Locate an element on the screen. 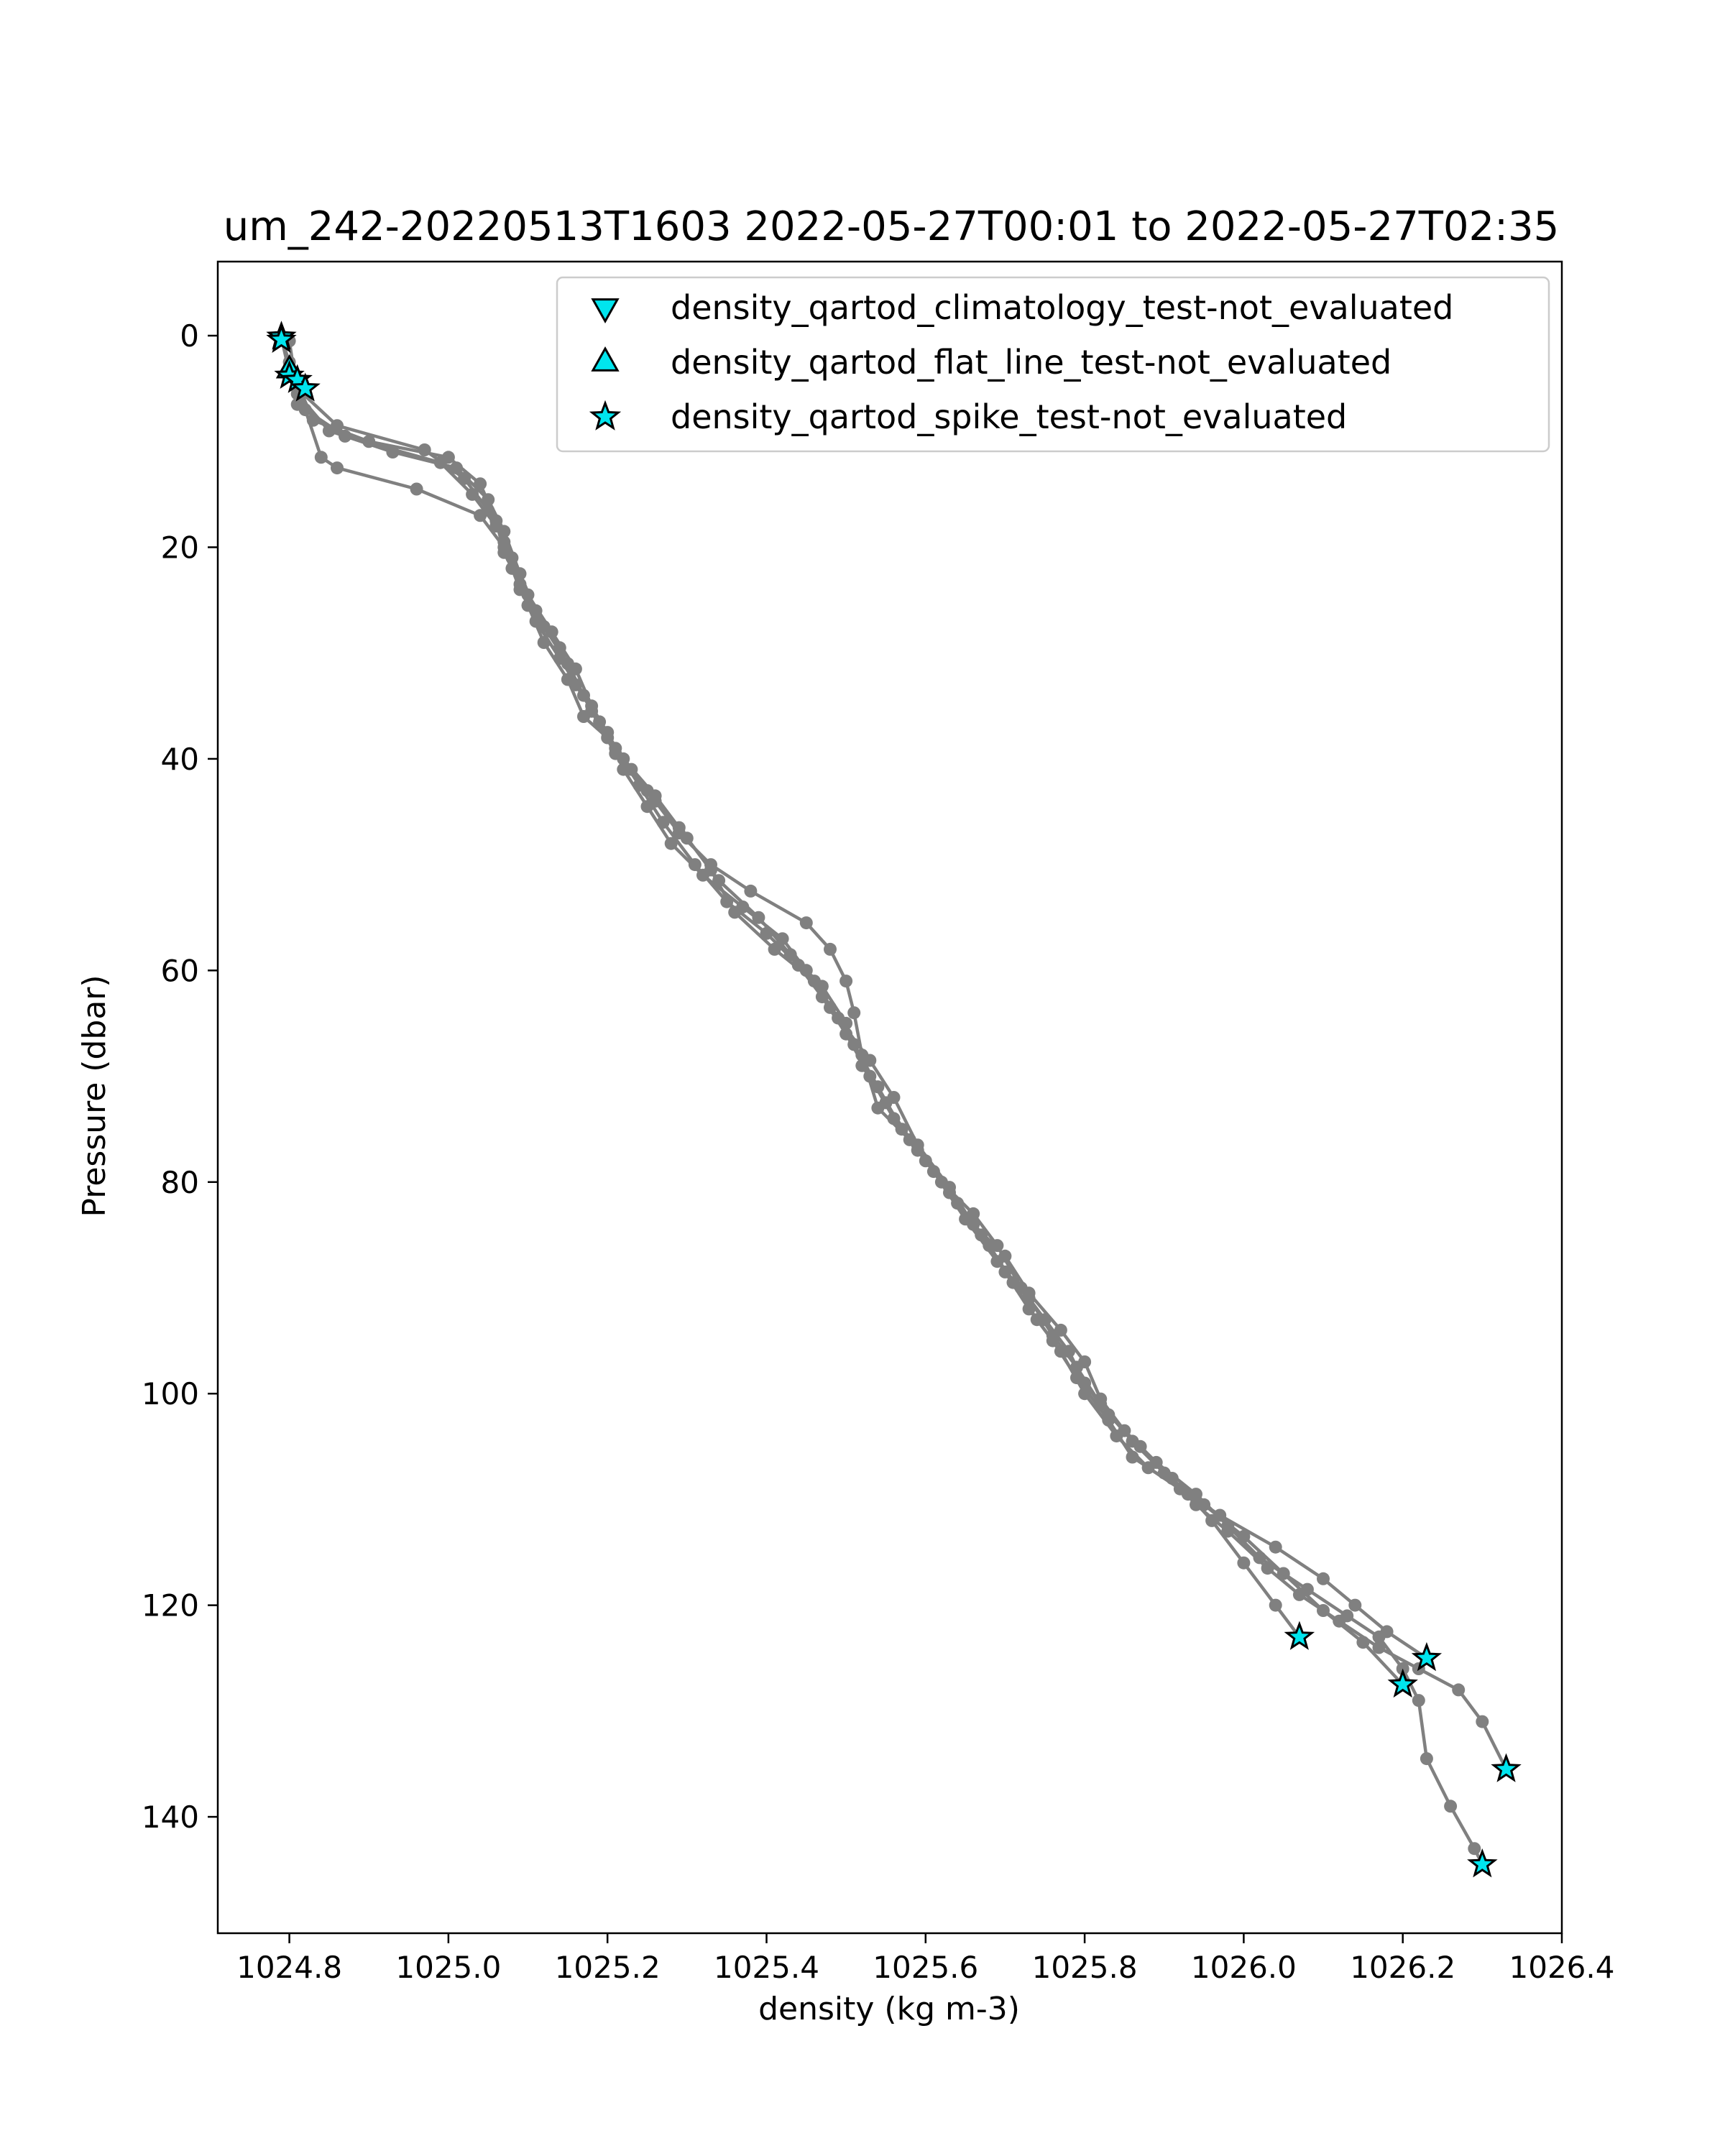 This screenshot has width=1725, height=2156. y-tick-label: 20 is located at coordinates (180, 547).